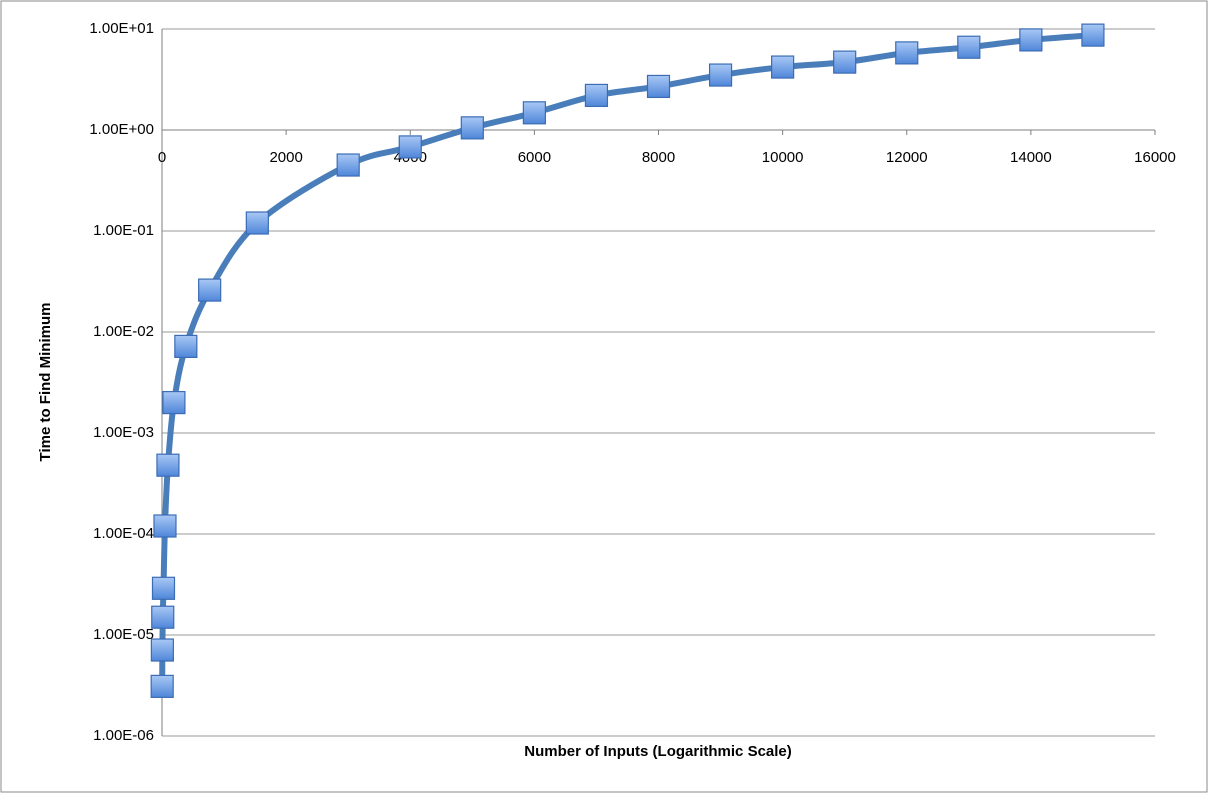  What do you see at coordinates (121, 129) in the screenshot?
I see `y-tick-label: 1.00E+00` at bounding box center [121, 129].